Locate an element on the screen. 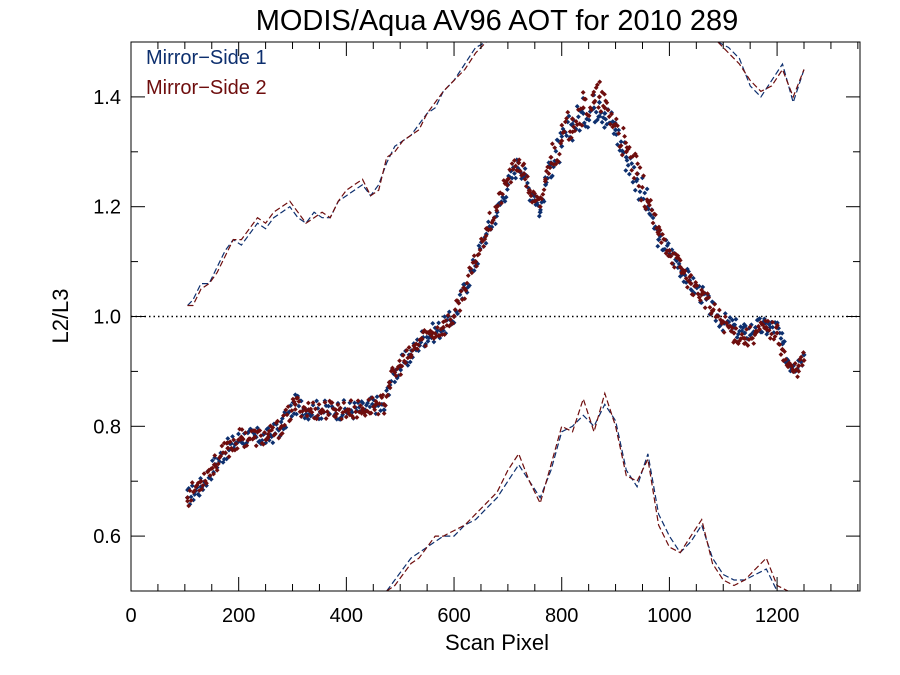  y-tick-label: 0.6 is located at coordinates (107, 537).